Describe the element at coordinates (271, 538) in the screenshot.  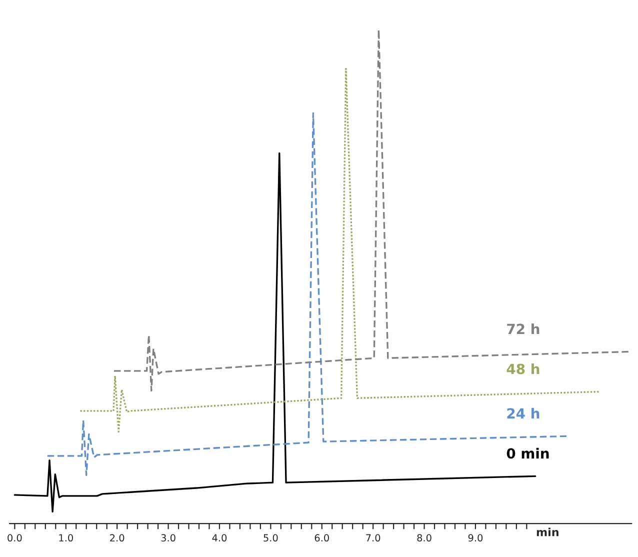
I see `x-tick-label: 5.0` at that location.